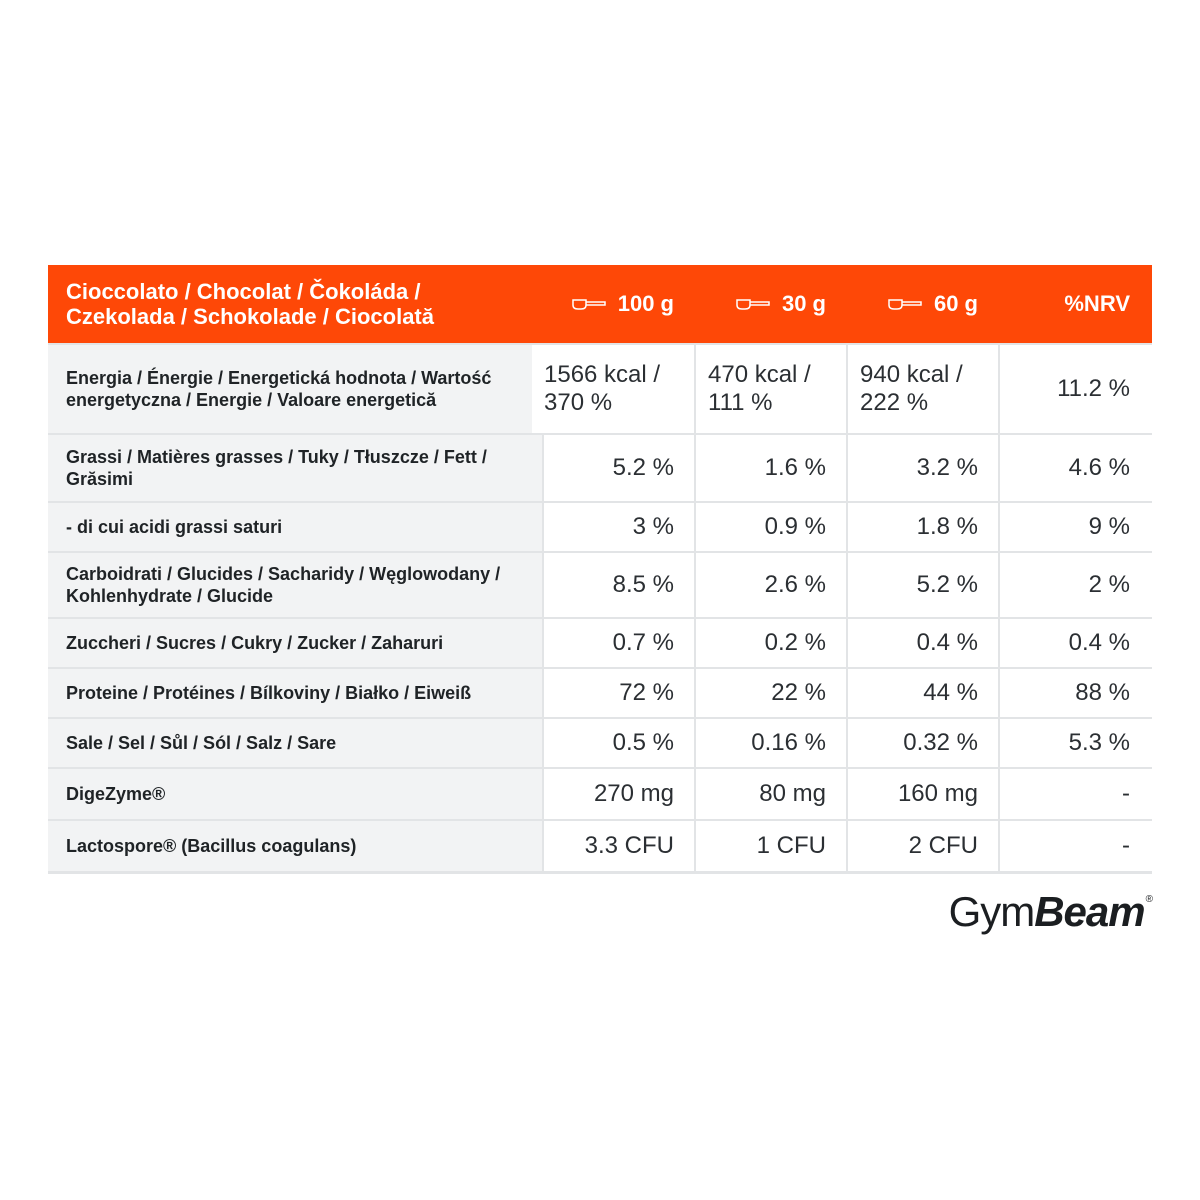 This screenshot has width=1200, height=1200. Describe the element at coordinates (770, 693) in the screenshot. I see `row-value-30g: 22 %` at that location.